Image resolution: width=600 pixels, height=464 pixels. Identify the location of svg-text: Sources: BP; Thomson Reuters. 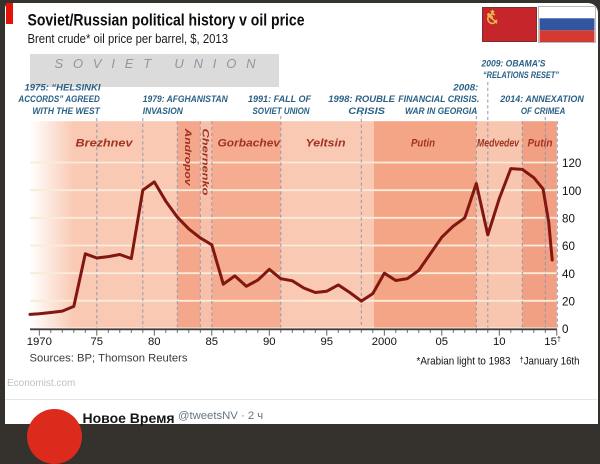
(109, 359).